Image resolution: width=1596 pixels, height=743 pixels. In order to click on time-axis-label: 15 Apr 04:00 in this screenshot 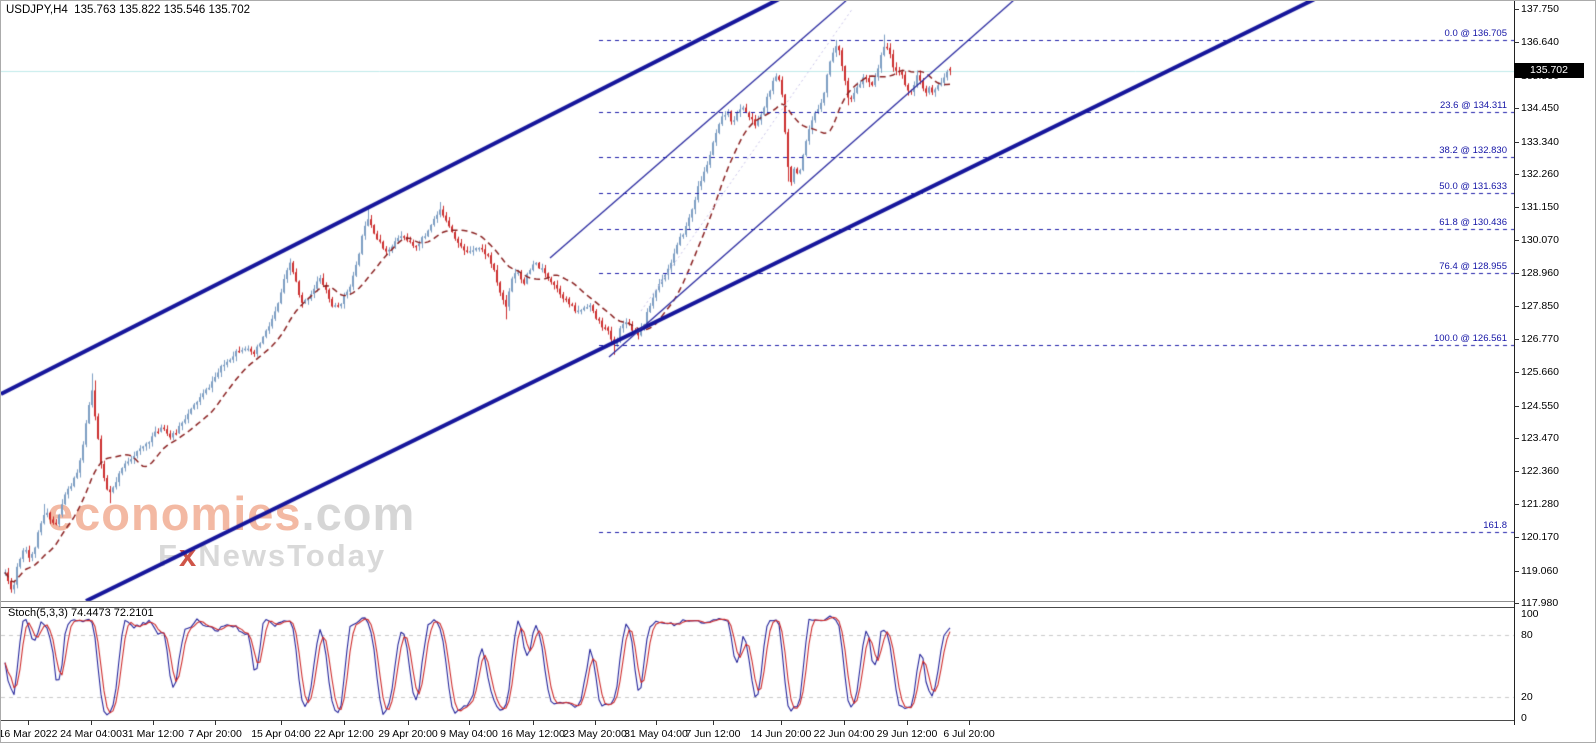, I will do `click(281, 734)`.